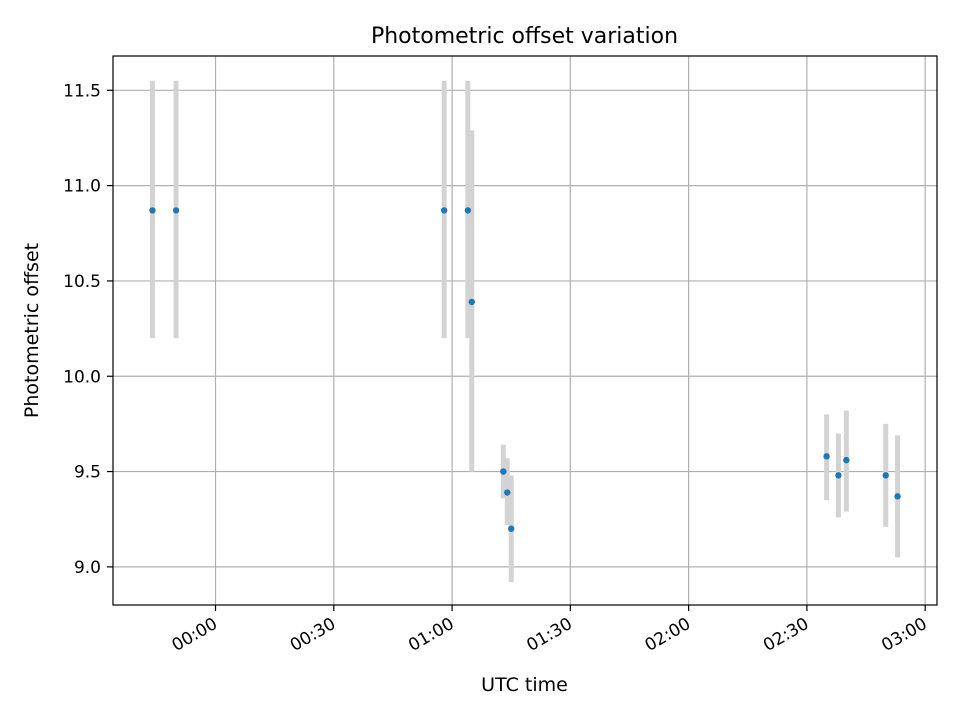 The width and height of the screenshot is (960, 724). What do you see at coordinates (82, 187) in the screenshot?
I see `y-tick-label: 11.0` at bounding box center [82, 187].